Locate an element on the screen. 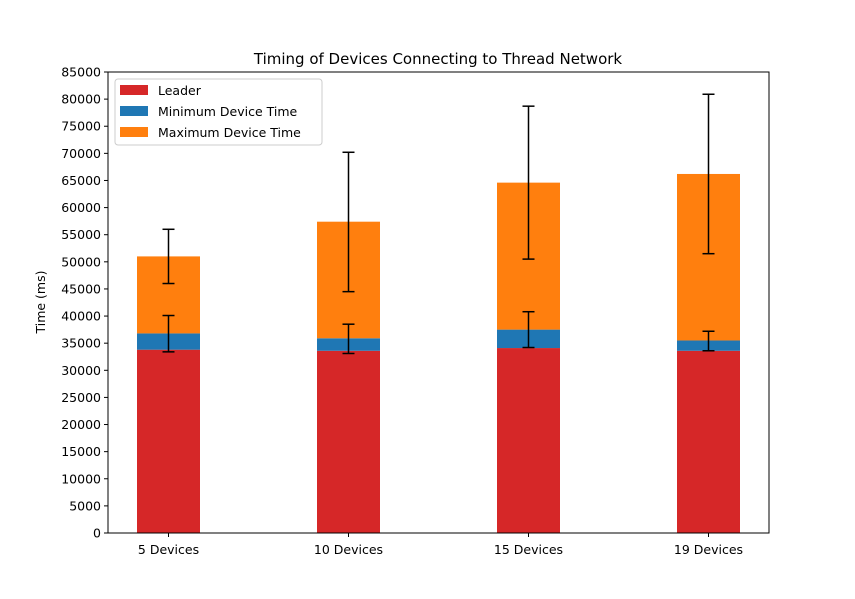 The height and width of the screenshot is (599, 855). y-tick-label: 70000 is located at coordinates (81, 153).